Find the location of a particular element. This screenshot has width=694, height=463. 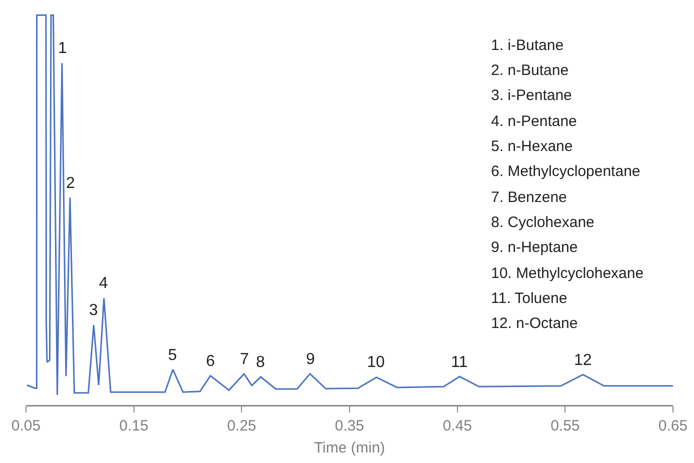

annotation: 6 is located at coordinates (210, 361).